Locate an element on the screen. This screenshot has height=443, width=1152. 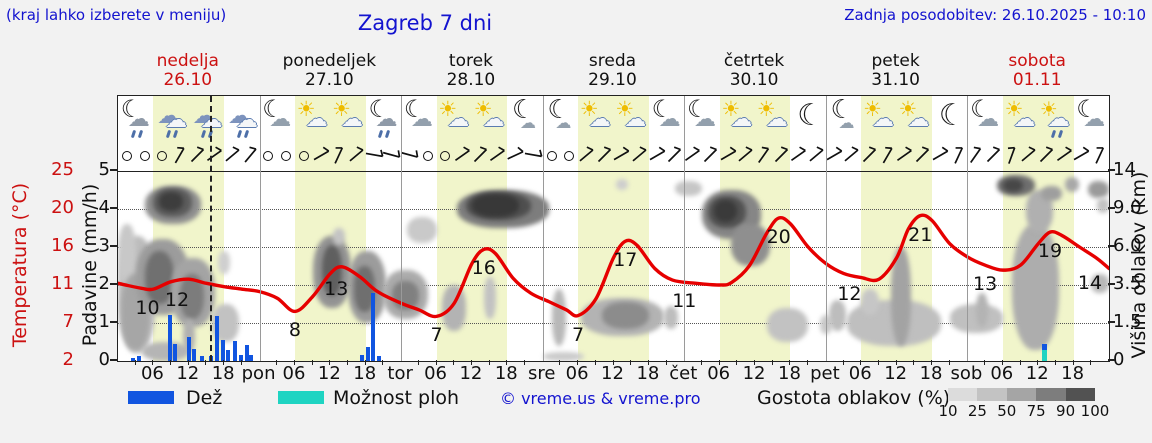
copyright-link: © vreme.us & vreme.pro is located at coordinates (600, 398).